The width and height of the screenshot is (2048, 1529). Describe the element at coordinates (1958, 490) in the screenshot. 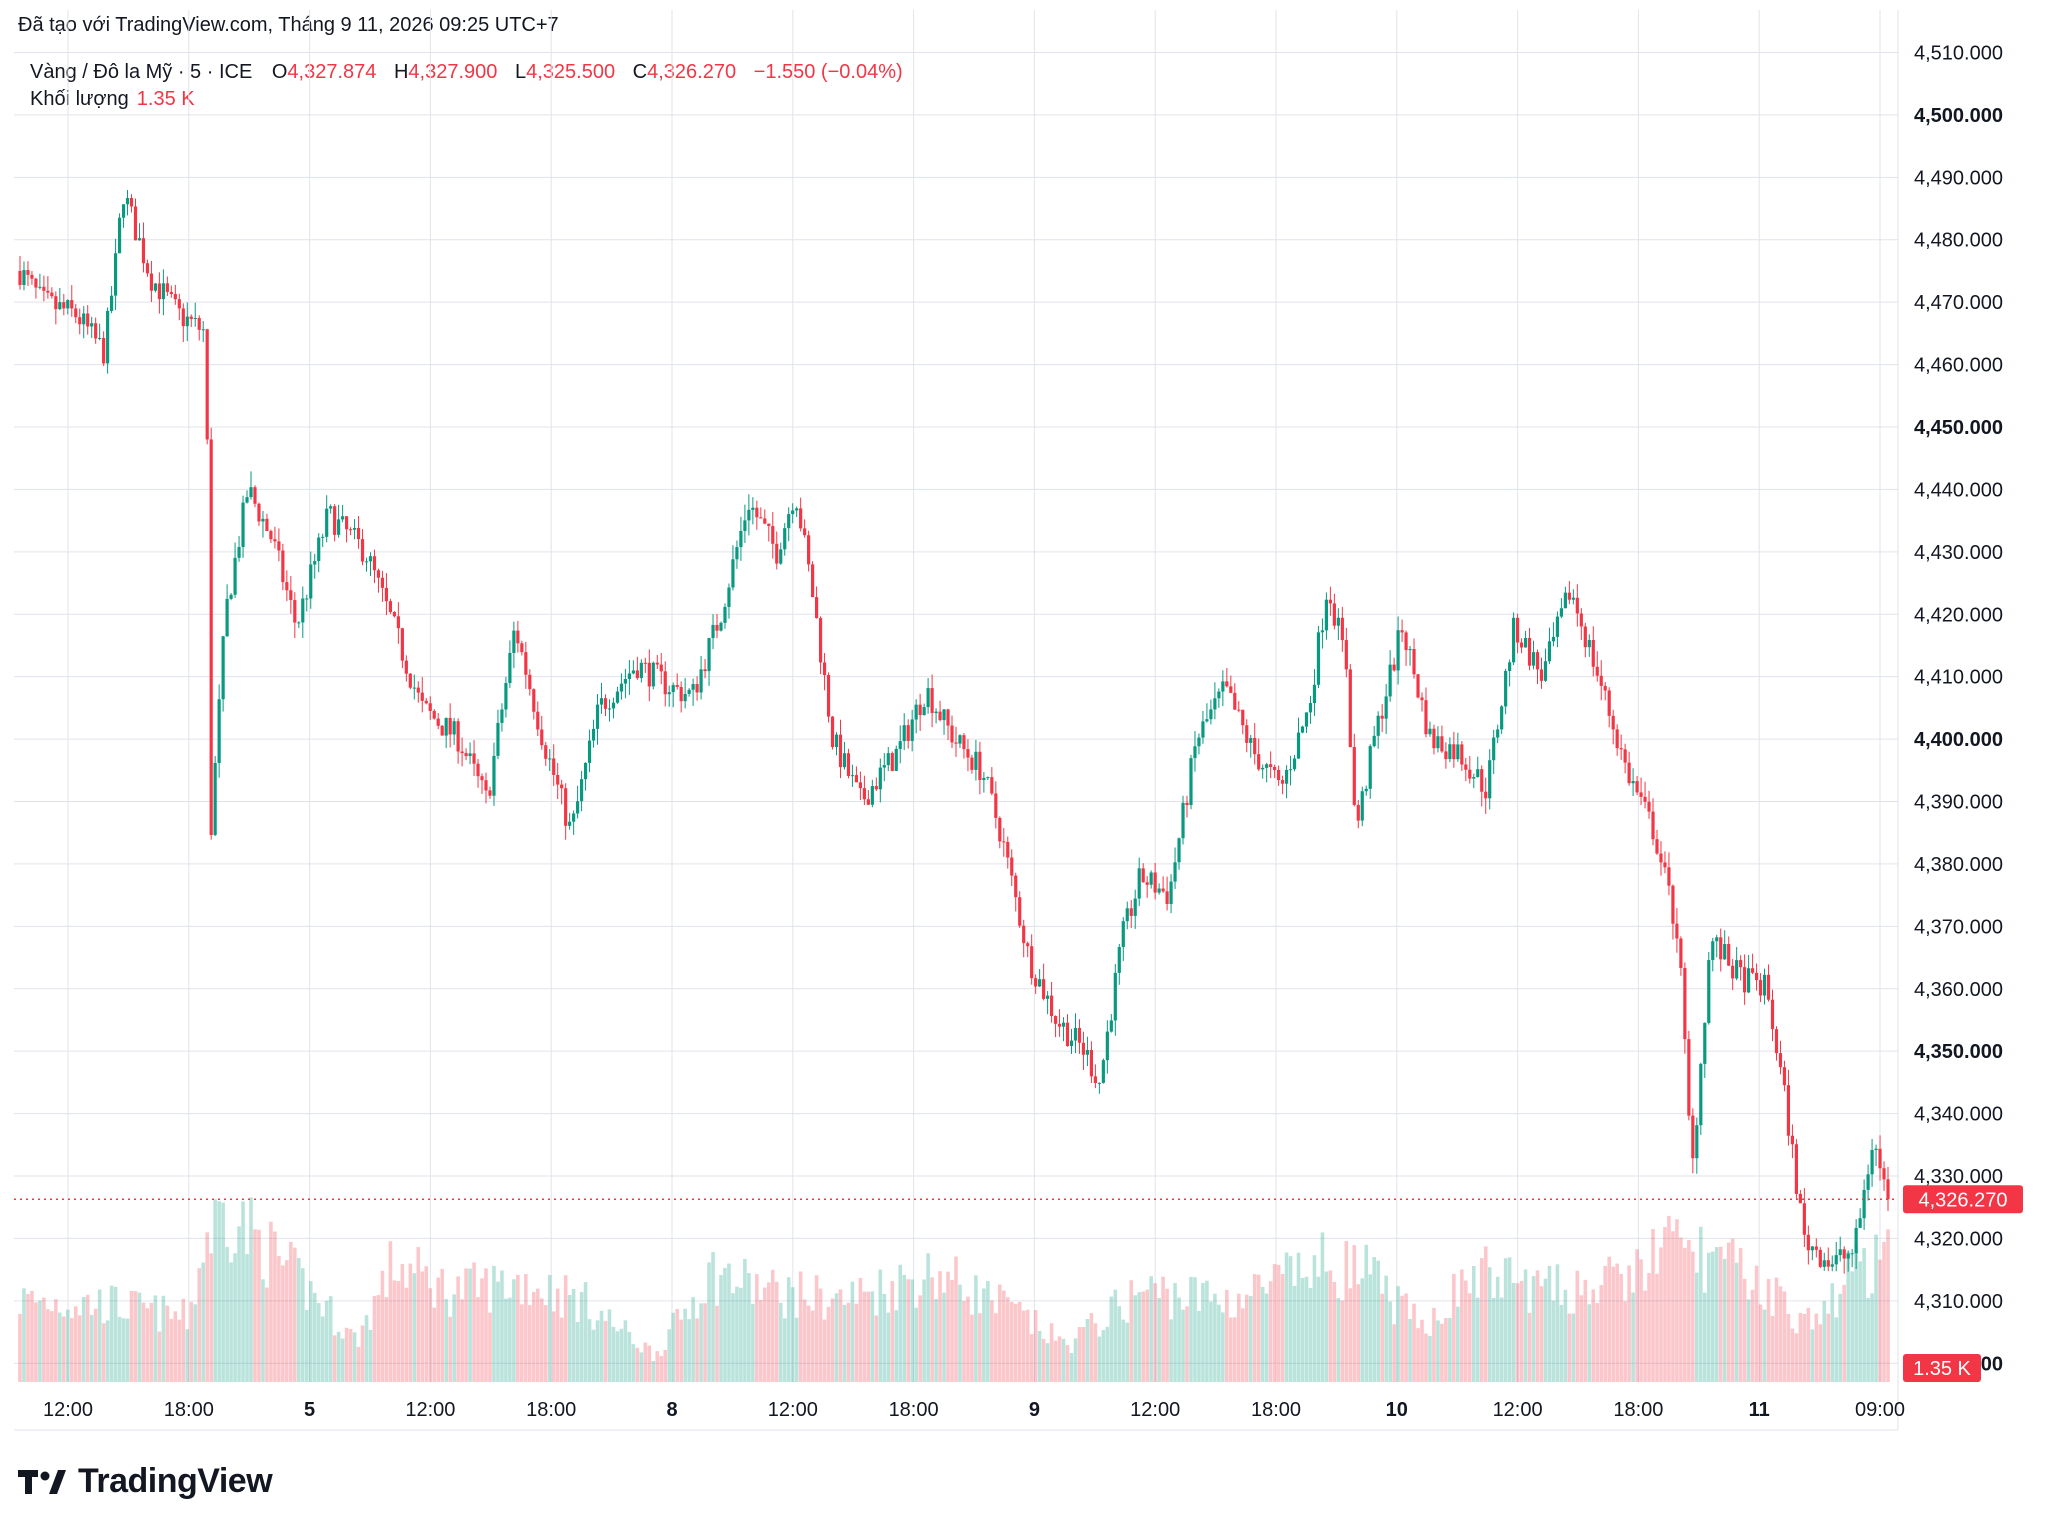

I see `y-tick-label: 4,440.000` at that location.